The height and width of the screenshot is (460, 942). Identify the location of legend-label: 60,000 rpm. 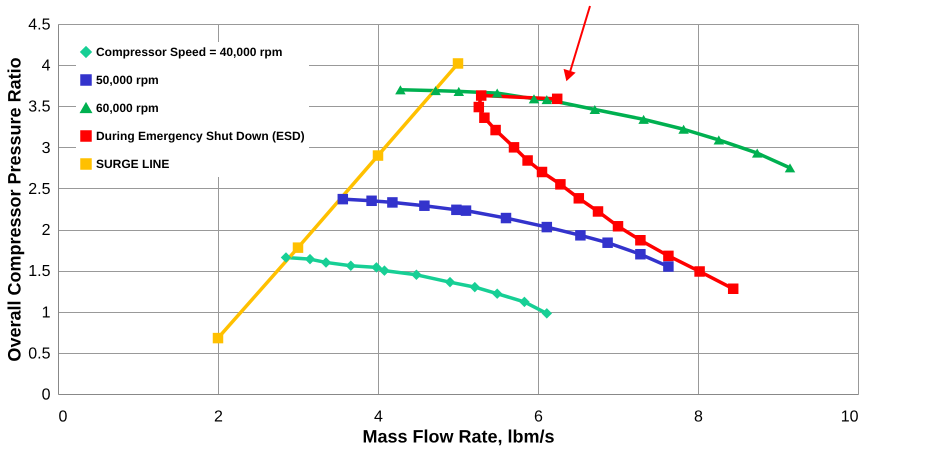
(127, 108).